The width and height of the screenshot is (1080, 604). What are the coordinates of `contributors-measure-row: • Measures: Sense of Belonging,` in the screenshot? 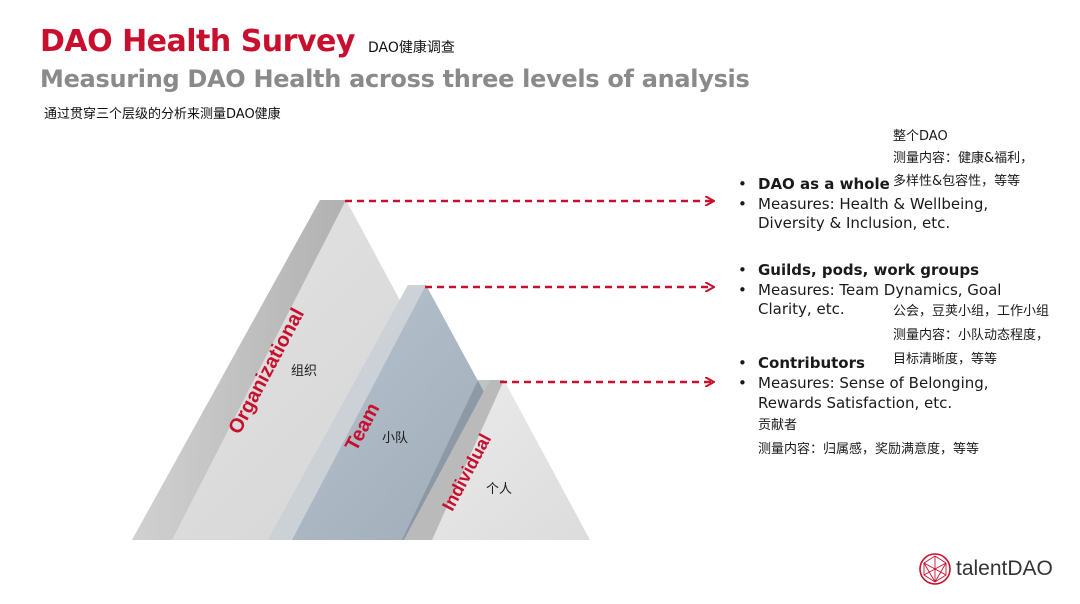 It's located at (863, 383).